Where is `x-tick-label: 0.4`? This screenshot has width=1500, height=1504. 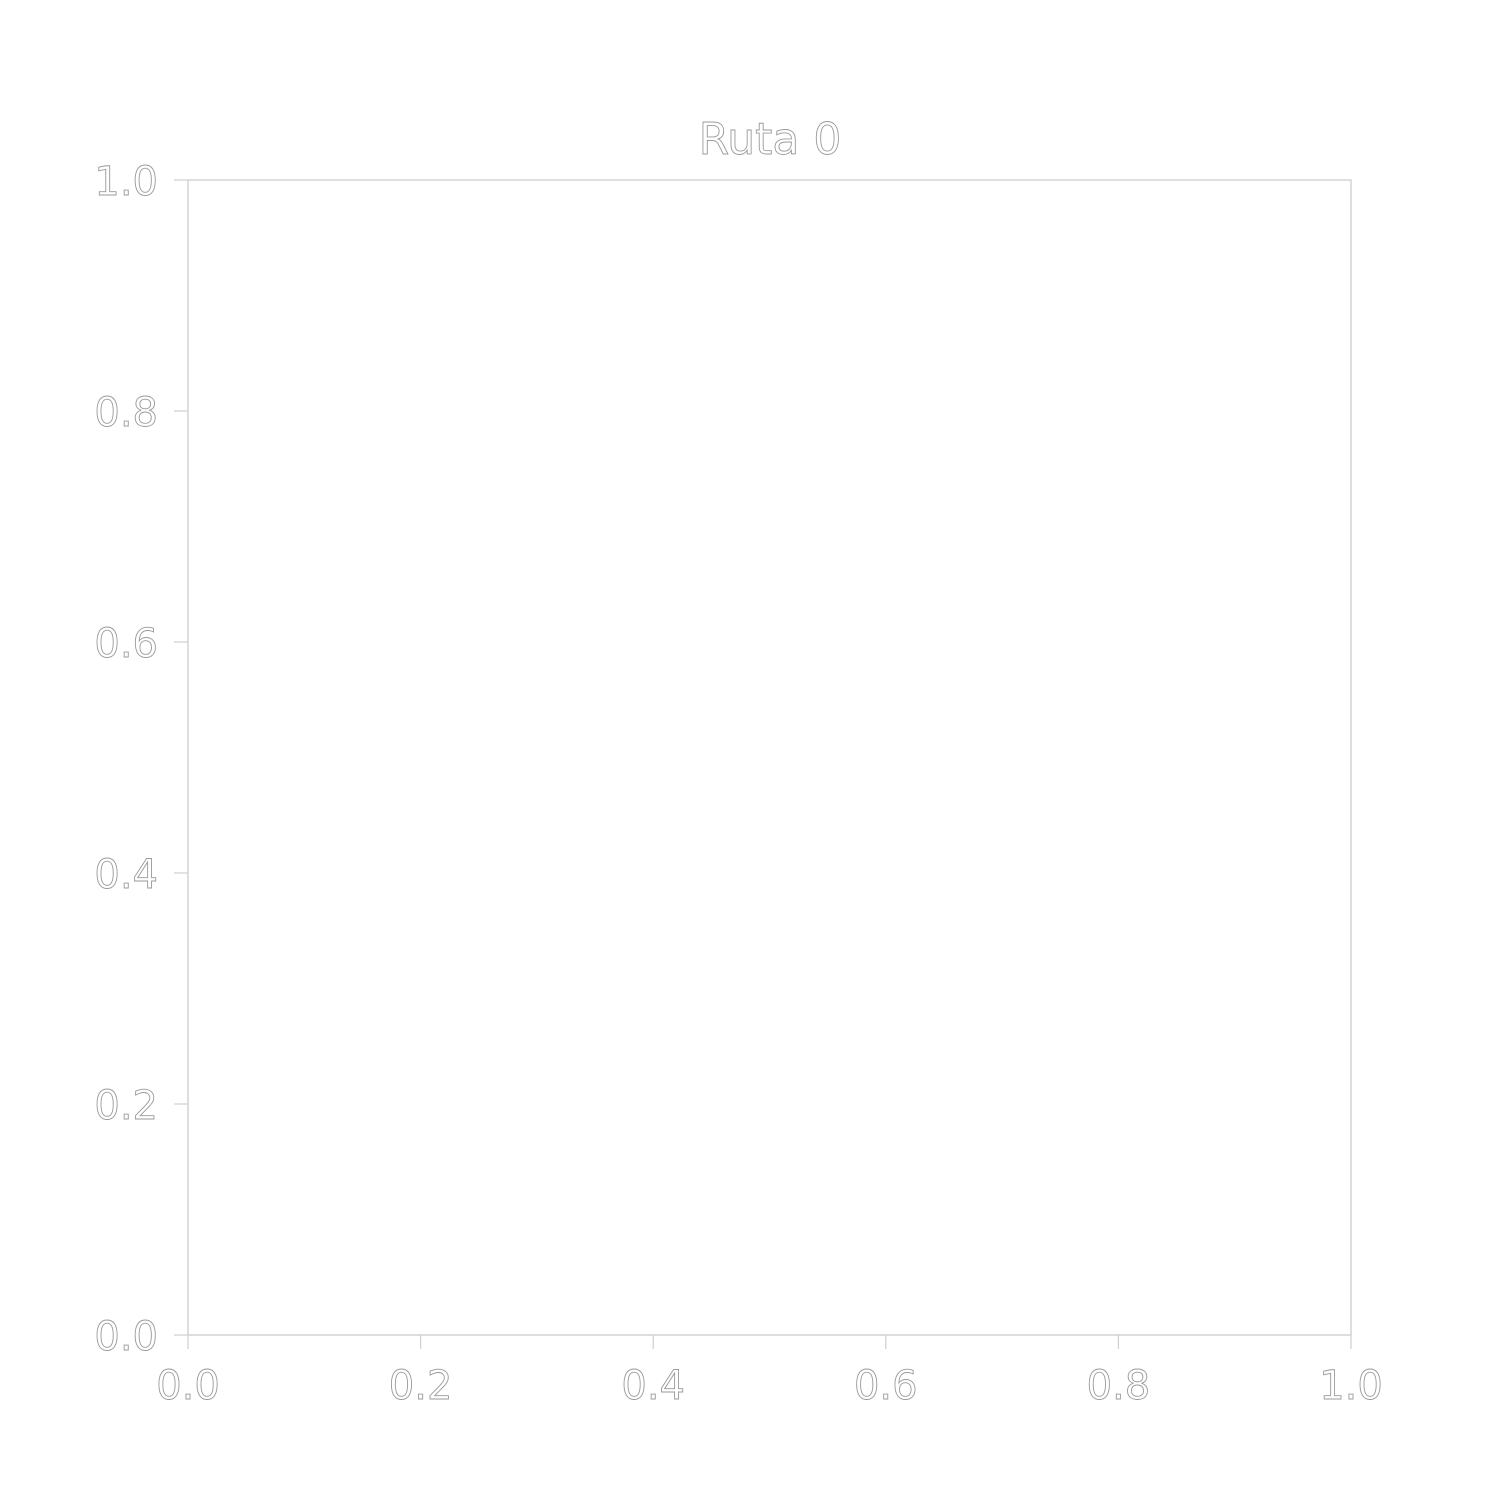 x-tick-label: 0.4 is located at coordinates (653, 1386).